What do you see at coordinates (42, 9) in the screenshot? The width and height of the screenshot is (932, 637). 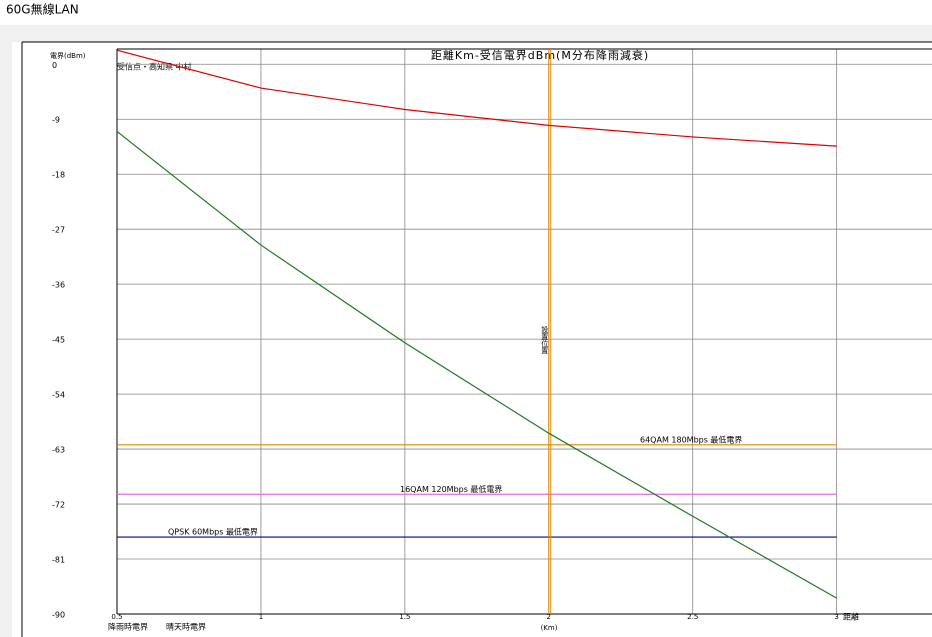 I see `window-title: 60G無線LAN` at bounding box center [42, 9].